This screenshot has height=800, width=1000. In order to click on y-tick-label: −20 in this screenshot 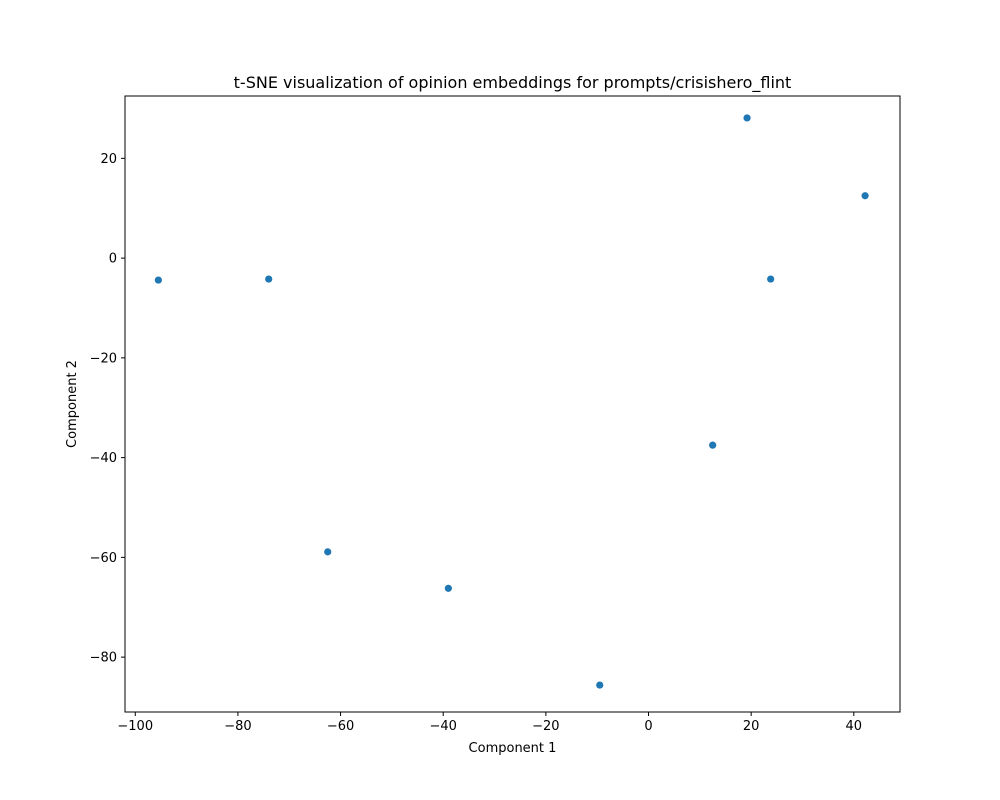, I will do `click(103, 358)`.